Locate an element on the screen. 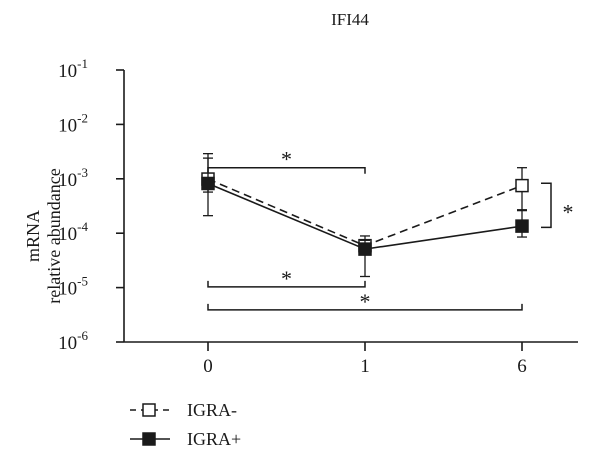  y-tick-label-4: 10⁻² is located at coordinates (73, 123).